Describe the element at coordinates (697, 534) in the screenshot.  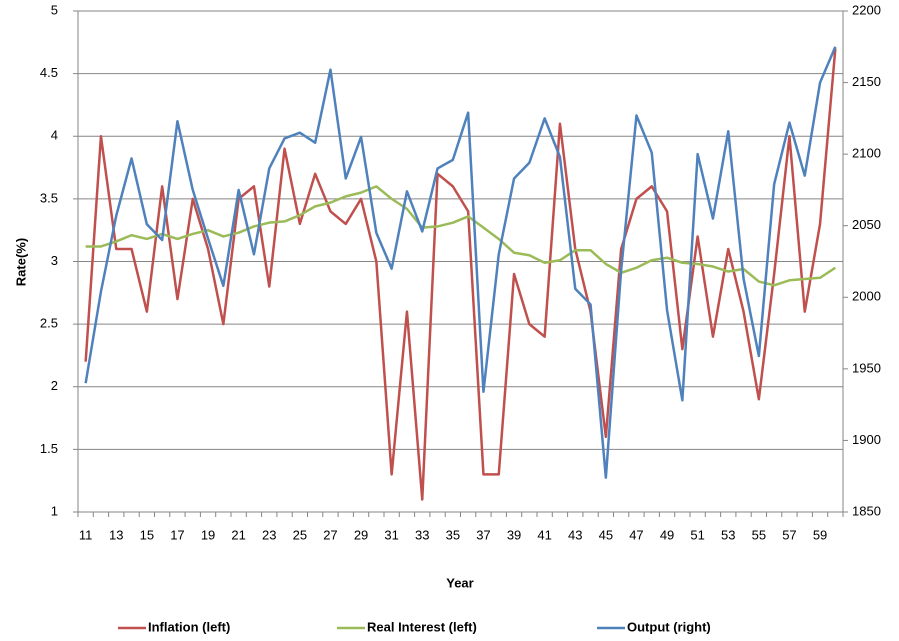
I see `x-tick-label: 51` at that location.